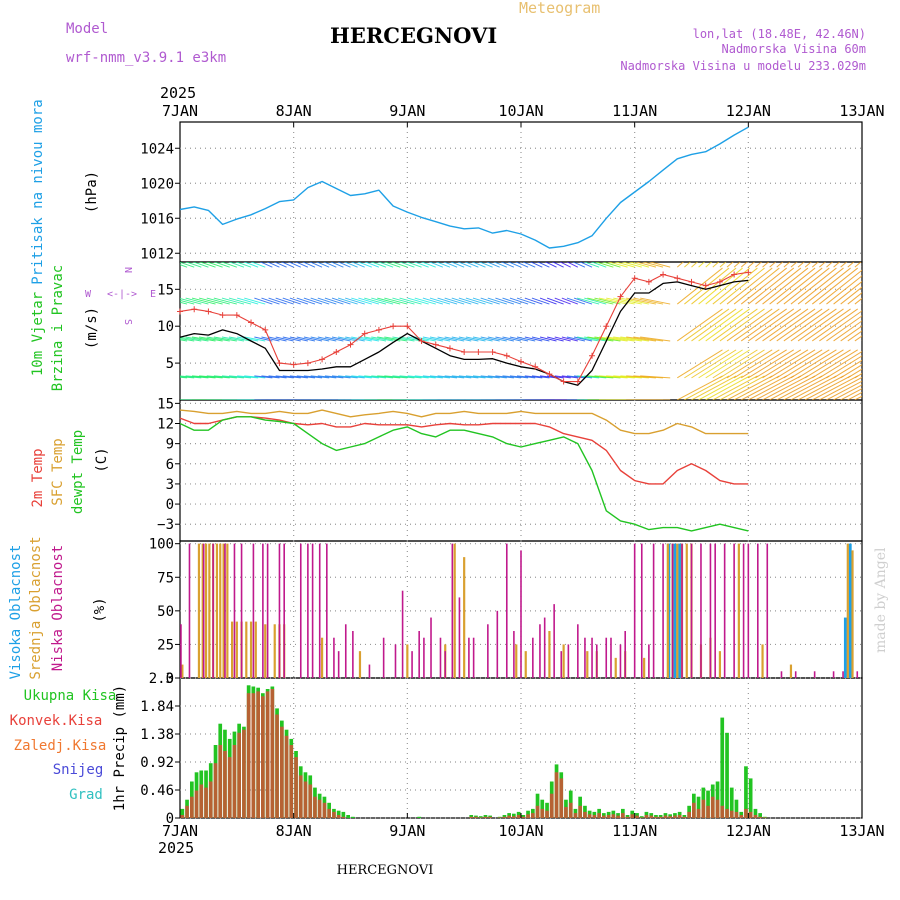  What do you see at coordinates (157, 254) in the screenshot?
I see `pressure-y-tick-label: 1012` at bounding box center [157, 254].